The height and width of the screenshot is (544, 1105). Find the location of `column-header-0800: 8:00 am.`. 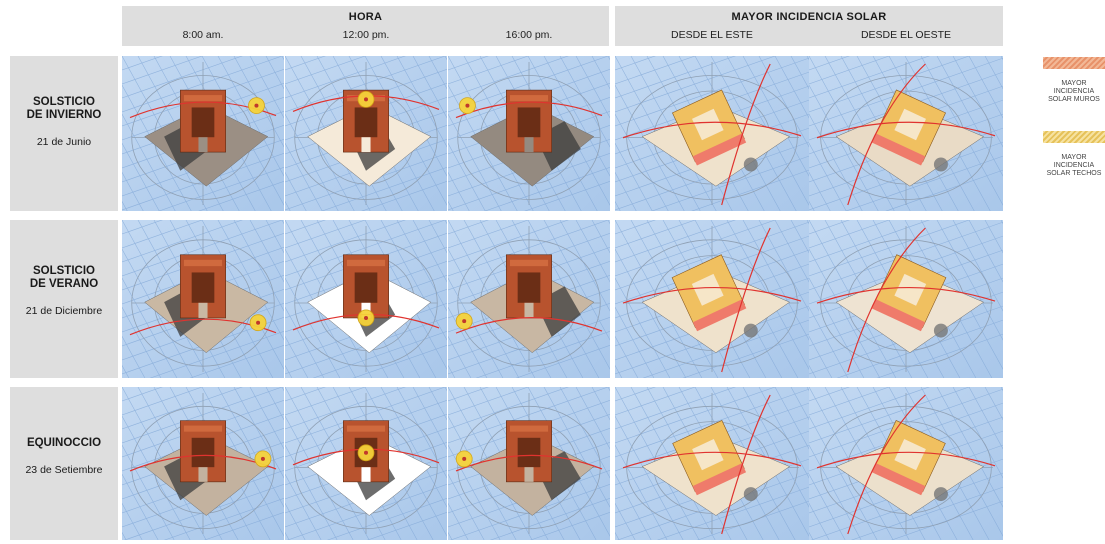

column-header-0800: 8:00 am. is located at coordinates (203, 35).